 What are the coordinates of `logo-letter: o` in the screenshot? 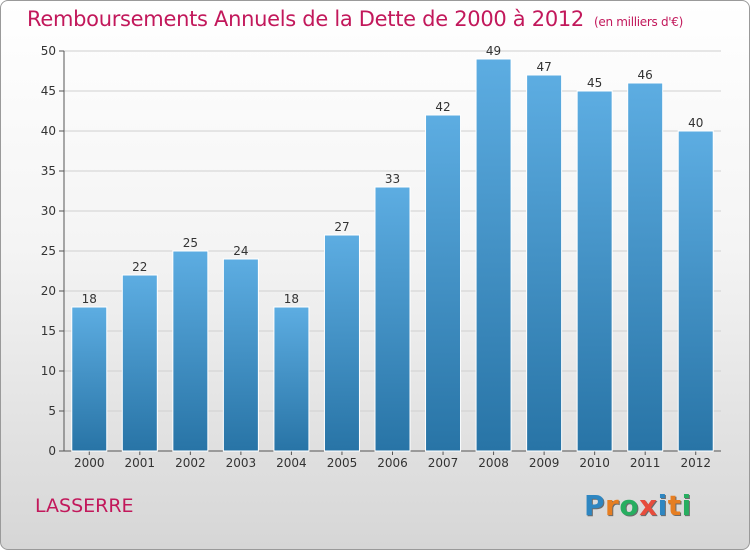 It's located at (629, 505).